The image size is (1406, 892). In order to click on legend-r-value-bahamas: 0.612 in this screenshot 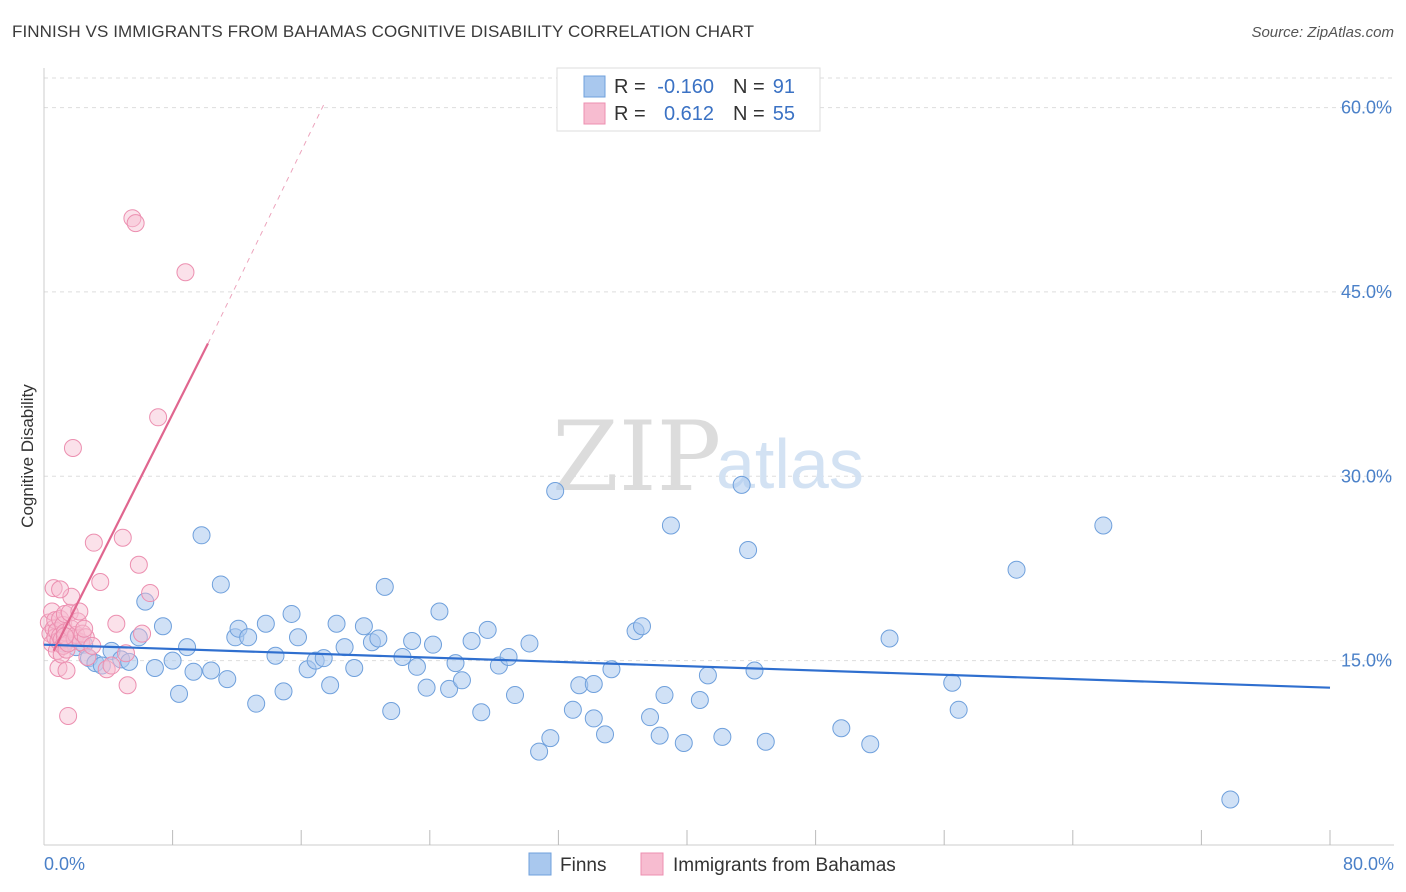, I will do `click(689, 114)`.